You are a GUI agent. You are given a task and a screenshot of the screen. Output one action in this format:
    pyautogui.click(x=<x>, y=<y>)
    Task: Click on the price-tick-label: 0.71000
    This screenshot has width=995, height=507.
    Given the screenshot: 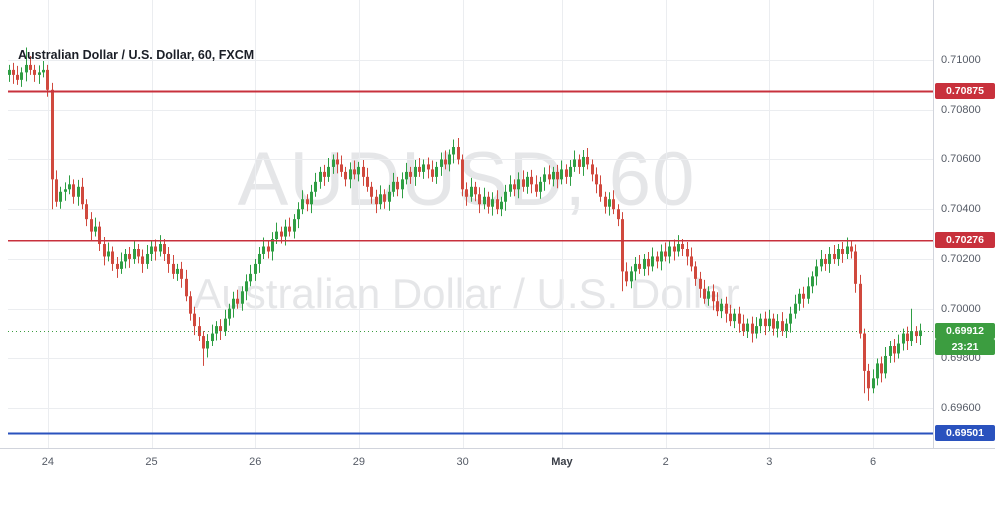 What is the action you would take?
    pyautogui.click(x=961, y=59)
    